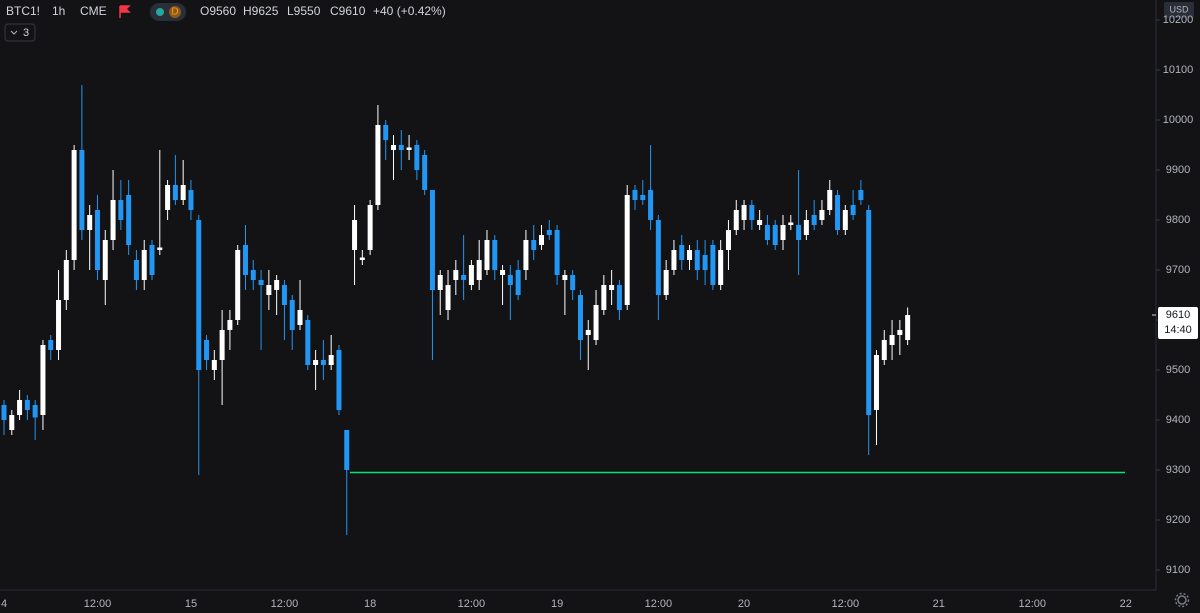 The image size is (1200, 613). Describe the element at coordinates (160, 12) in the screenshot. I see `status-dot` at that location.